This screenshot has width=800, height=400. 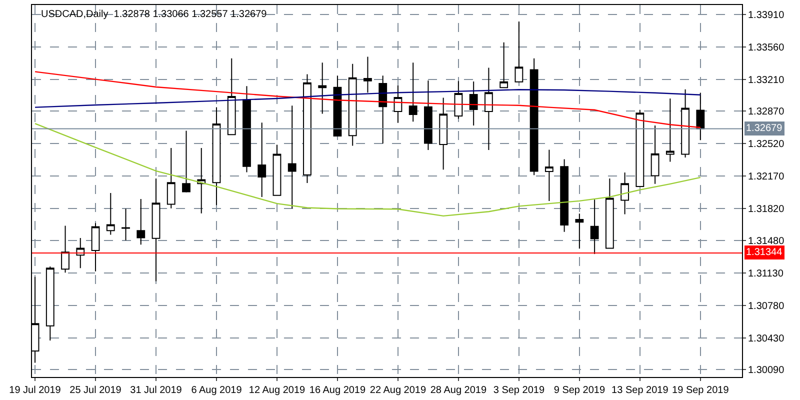 I want to click on y-tick-label: 1.33910, so click(x=766, y=15).